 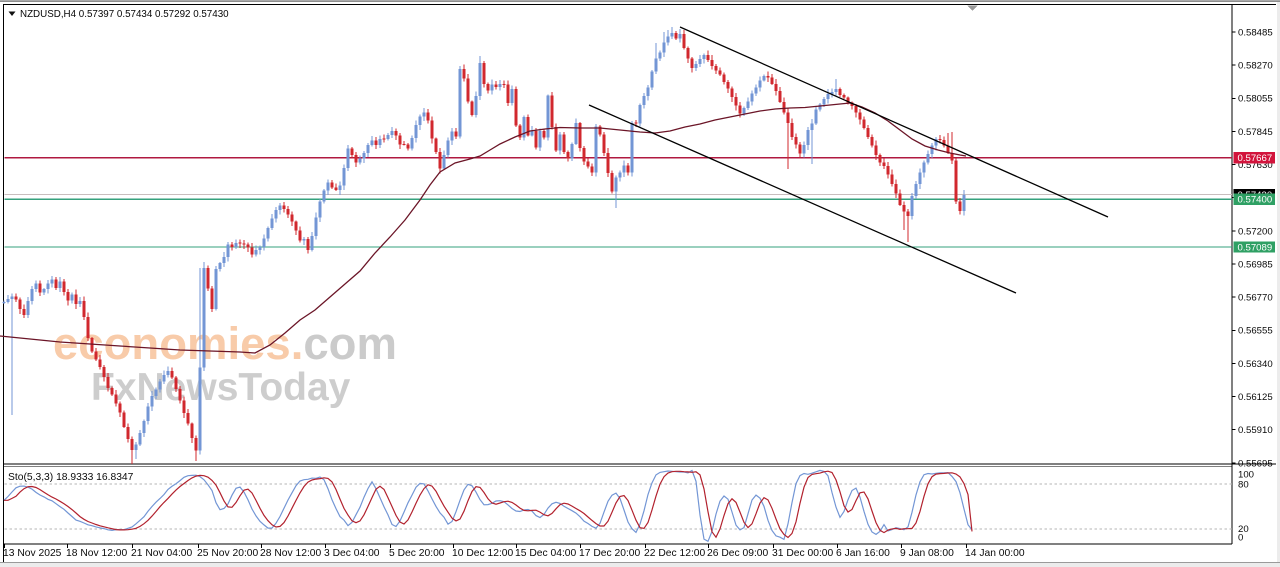 What do you see at coordinates (1240, 538) in the screenshot?
I see `svg-text: 0` at bounding box center [1240, 538].